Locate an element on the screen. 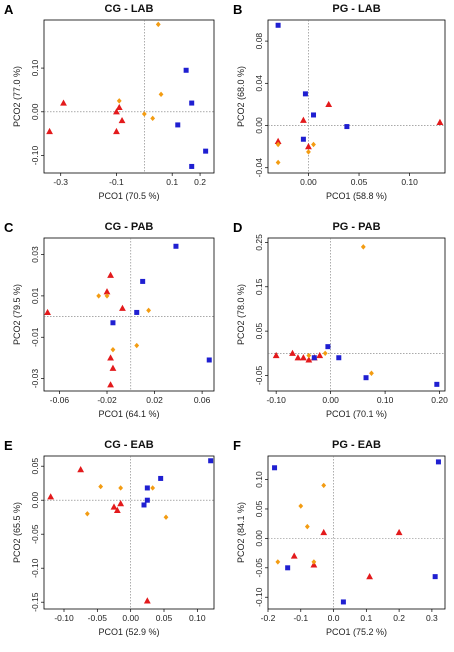 This screenshot has width=454, height=652. panel-title: PG - LAB is located at coordinates (356, 9).